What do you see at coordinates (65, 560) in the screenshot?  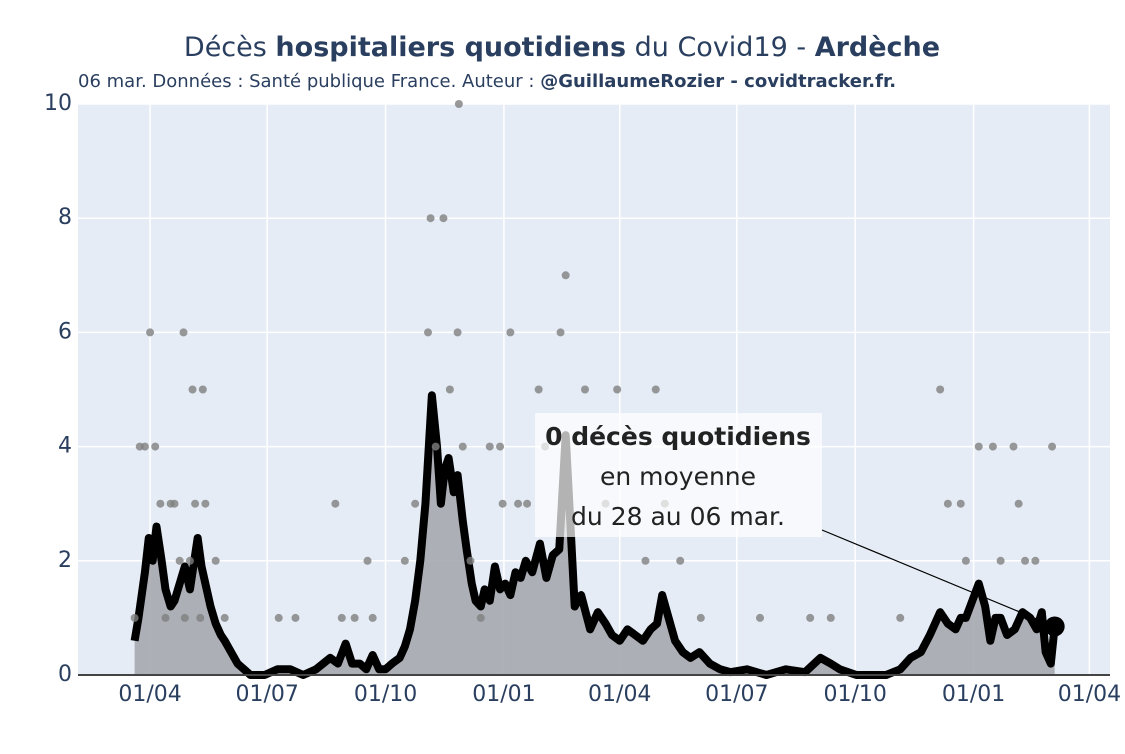 I see `y-tick-label: 2` at bounding box center [65, 560].